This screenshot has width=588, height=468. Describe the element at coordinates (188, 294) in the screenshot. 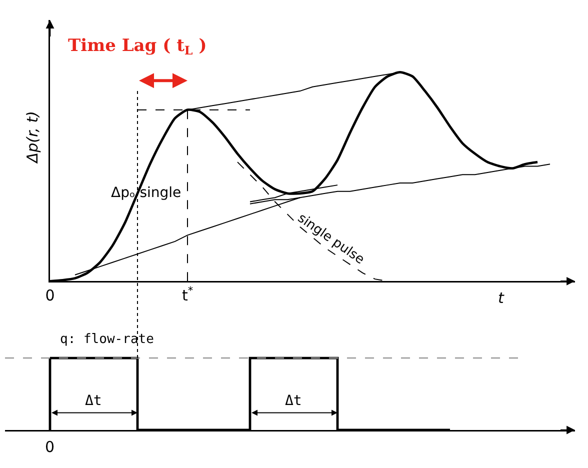

I see `x-tick-label: t$^{*}$` at that location.